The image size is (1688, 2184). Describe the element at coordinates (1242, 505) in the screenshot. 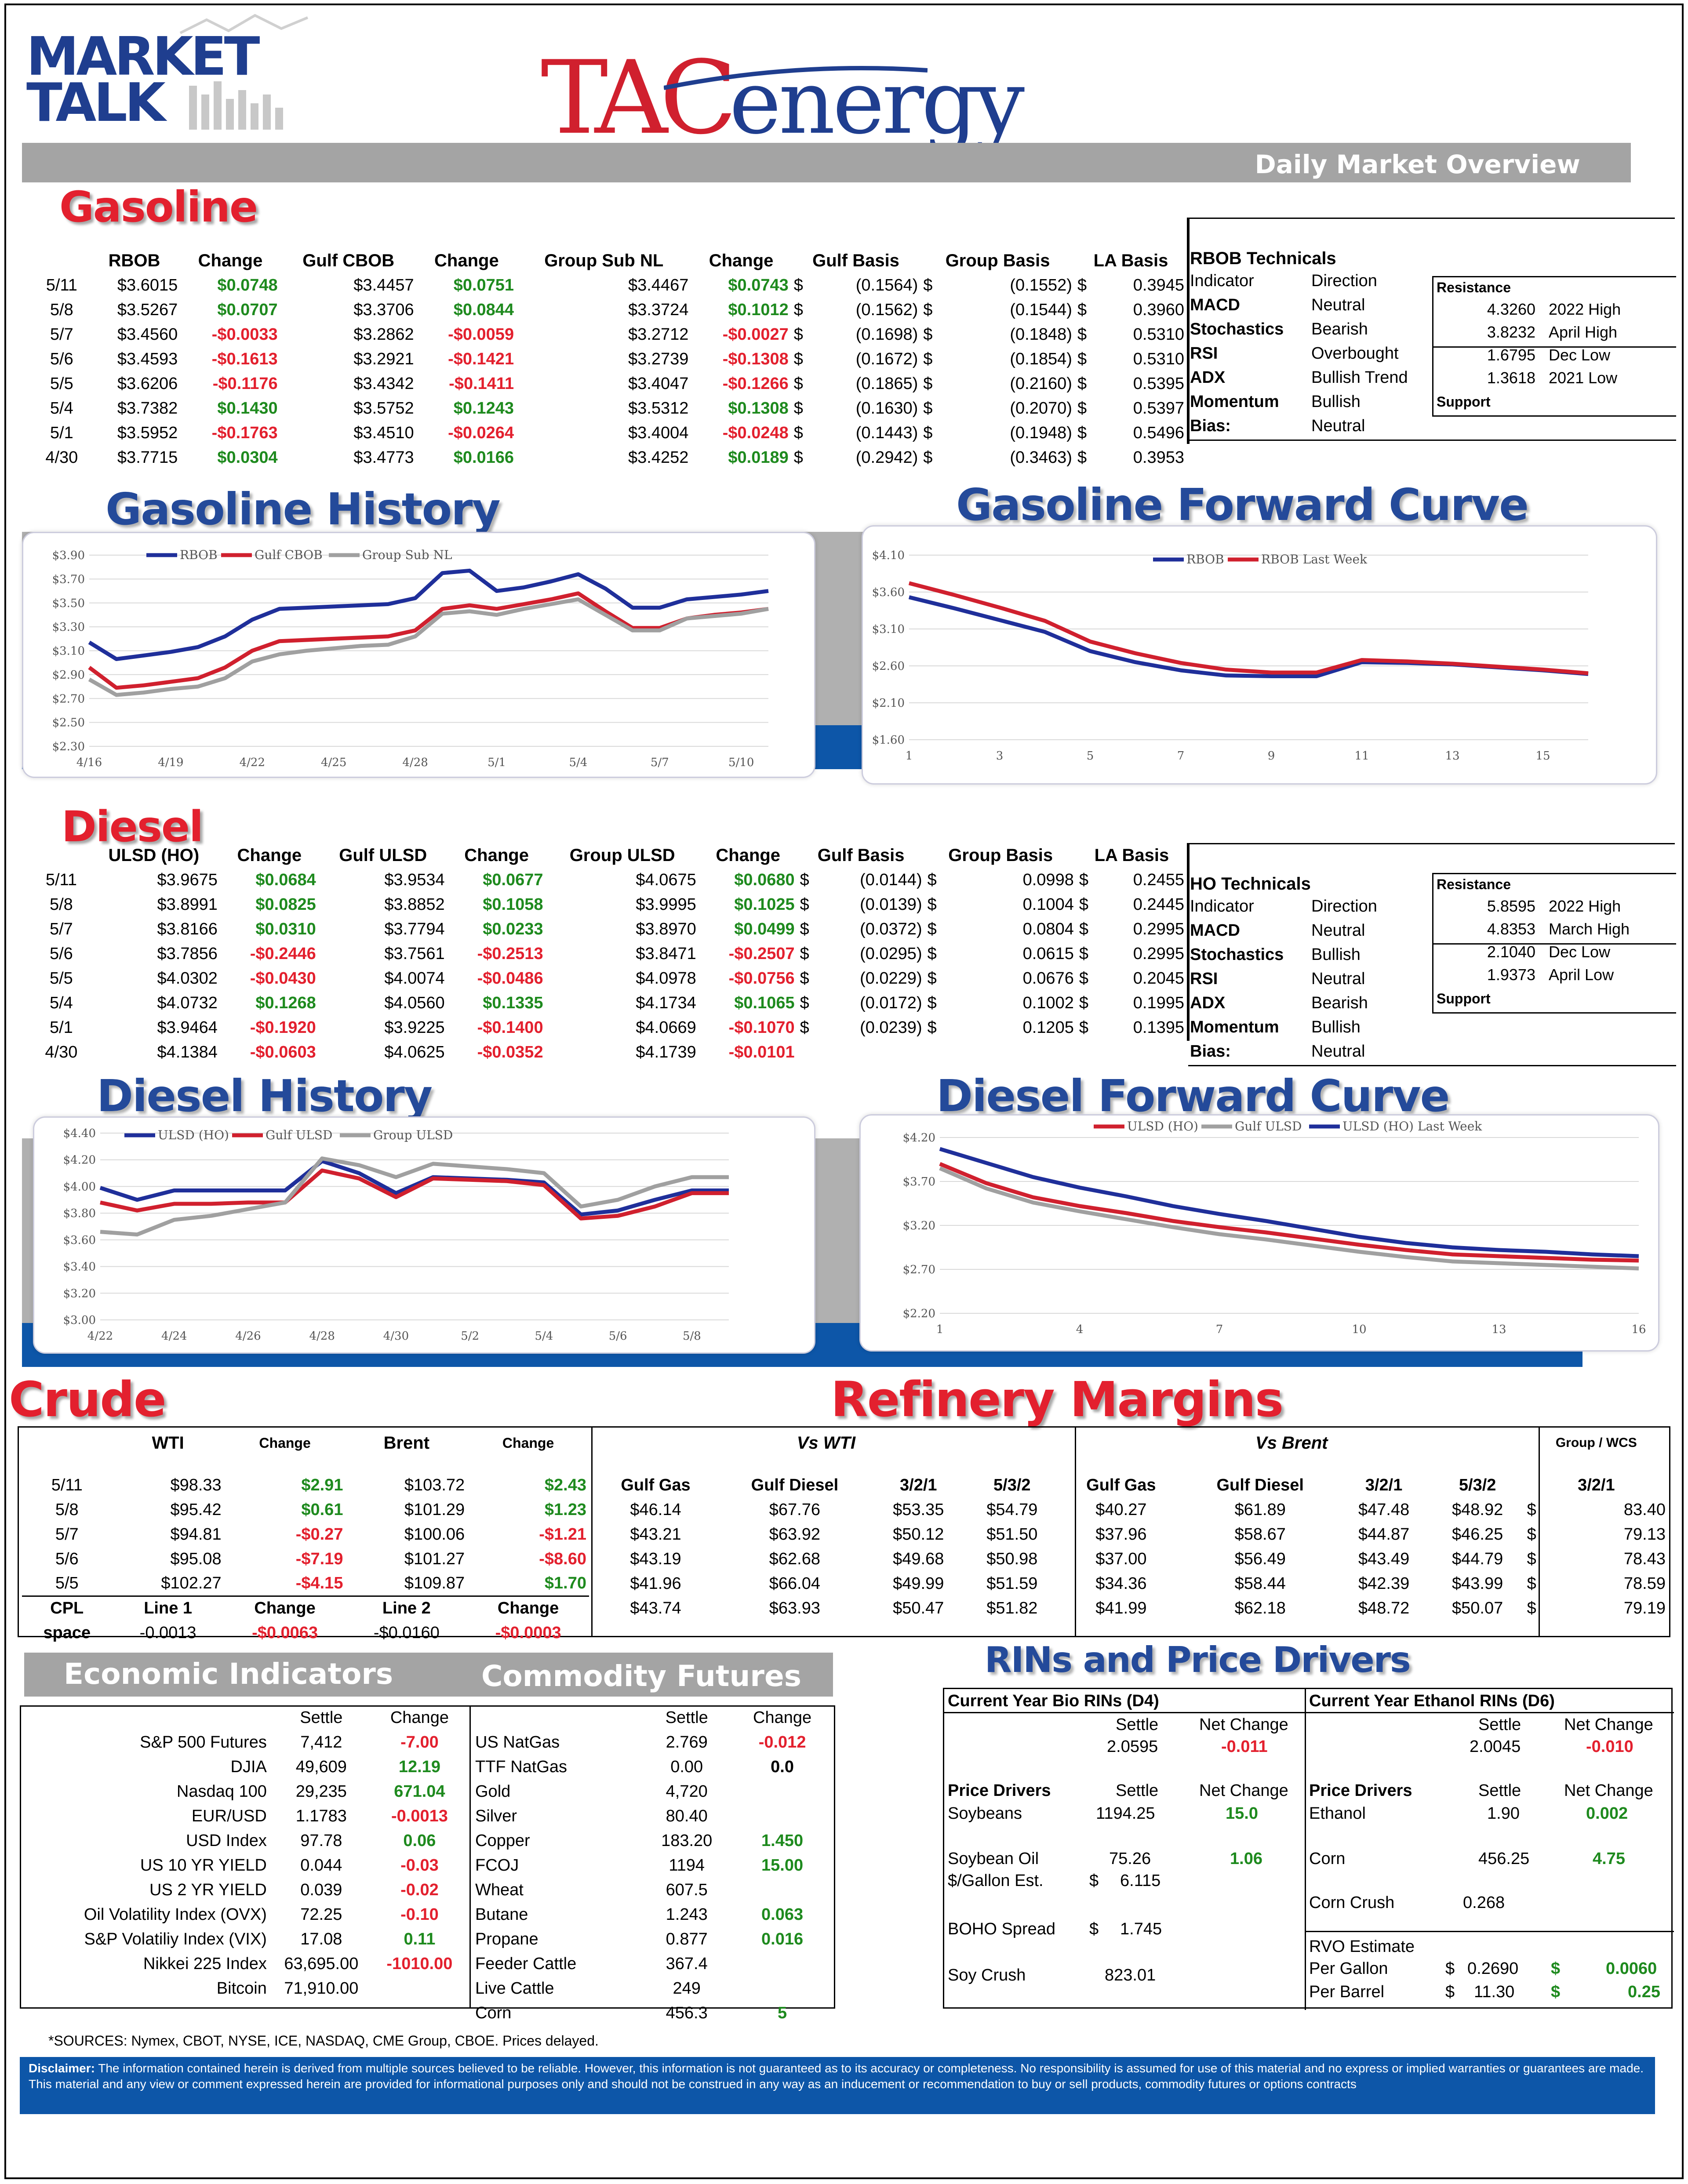

I see `gasoline-forward-title: Gasoline Forward Curve` at that location.